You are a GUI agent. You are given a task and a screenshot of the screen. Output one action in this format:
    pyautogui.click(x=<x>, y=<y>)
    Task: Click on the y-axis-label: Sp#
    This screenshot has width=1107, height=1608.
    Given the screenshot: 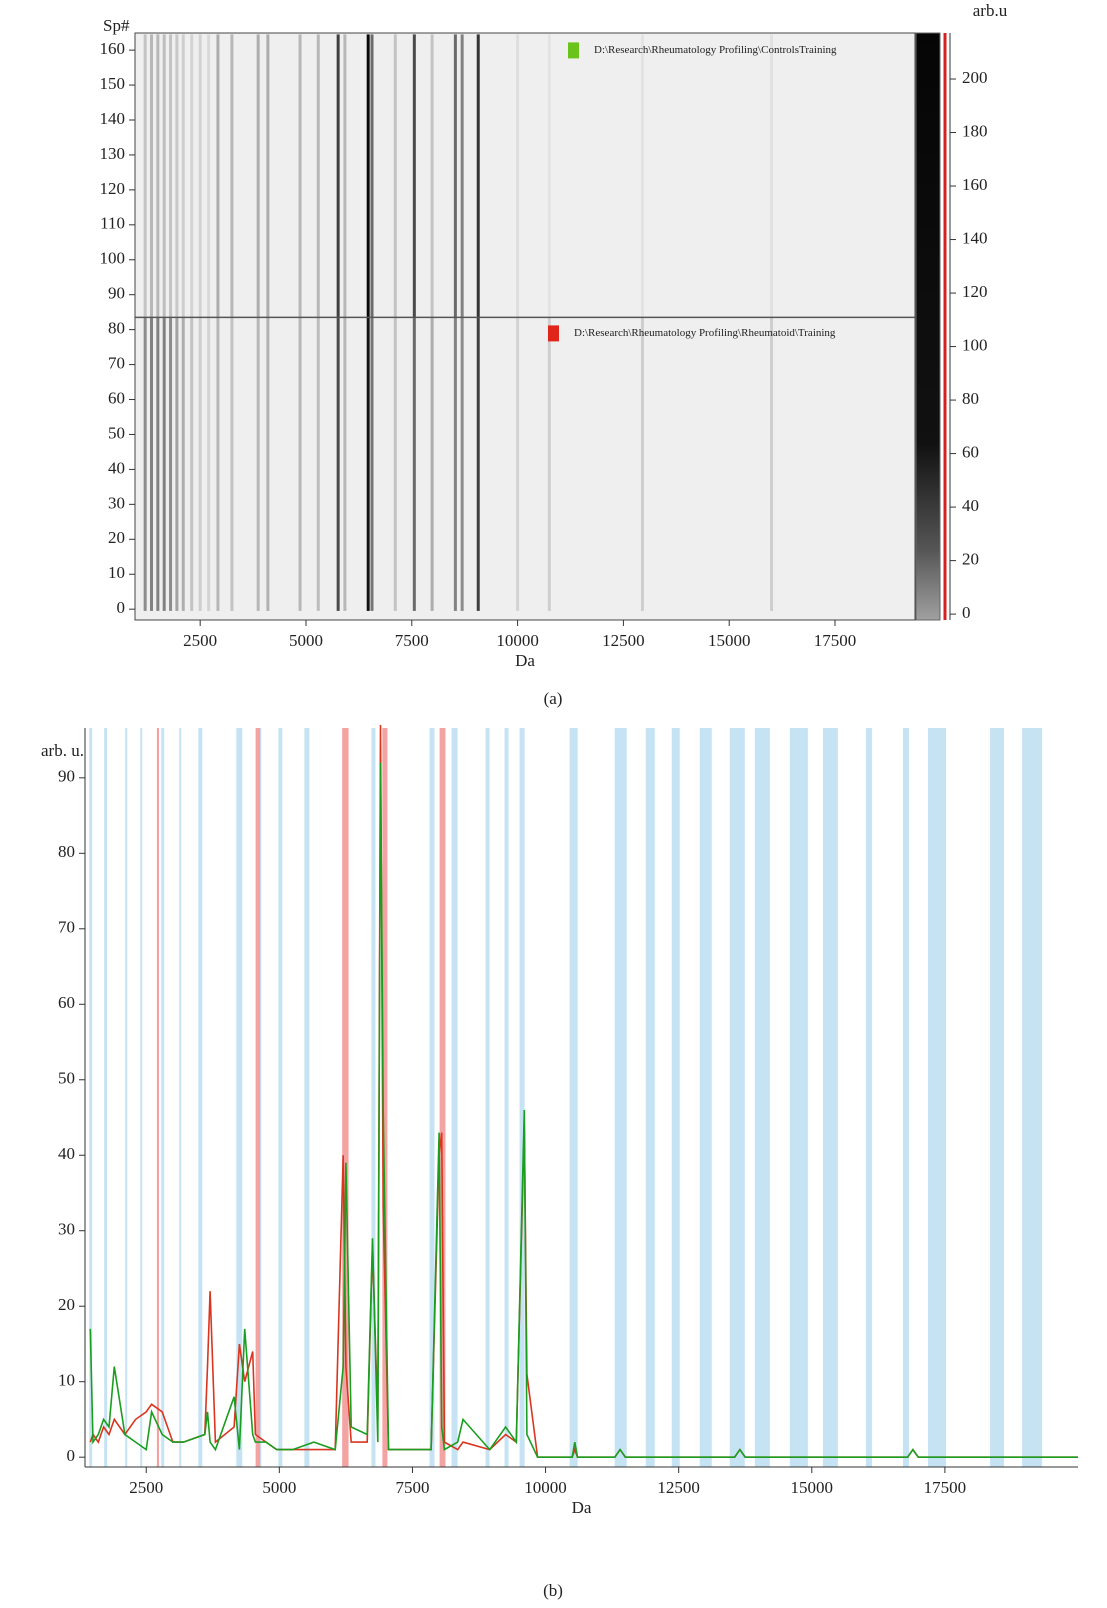 What is the action you would take?
    pyautogui.click(x=116, y=25)
    